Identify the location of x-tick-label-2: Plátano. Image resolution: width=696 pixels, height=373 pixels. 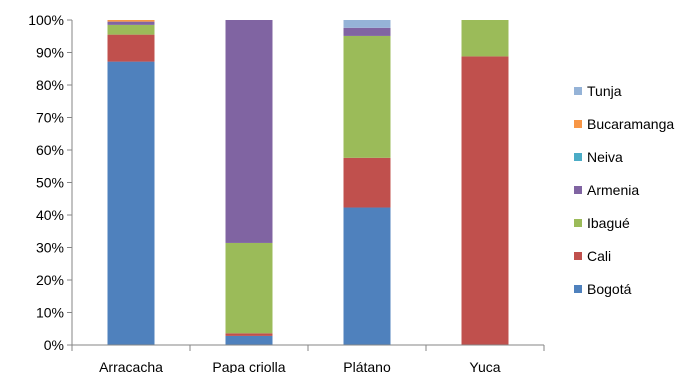
(367, 366).